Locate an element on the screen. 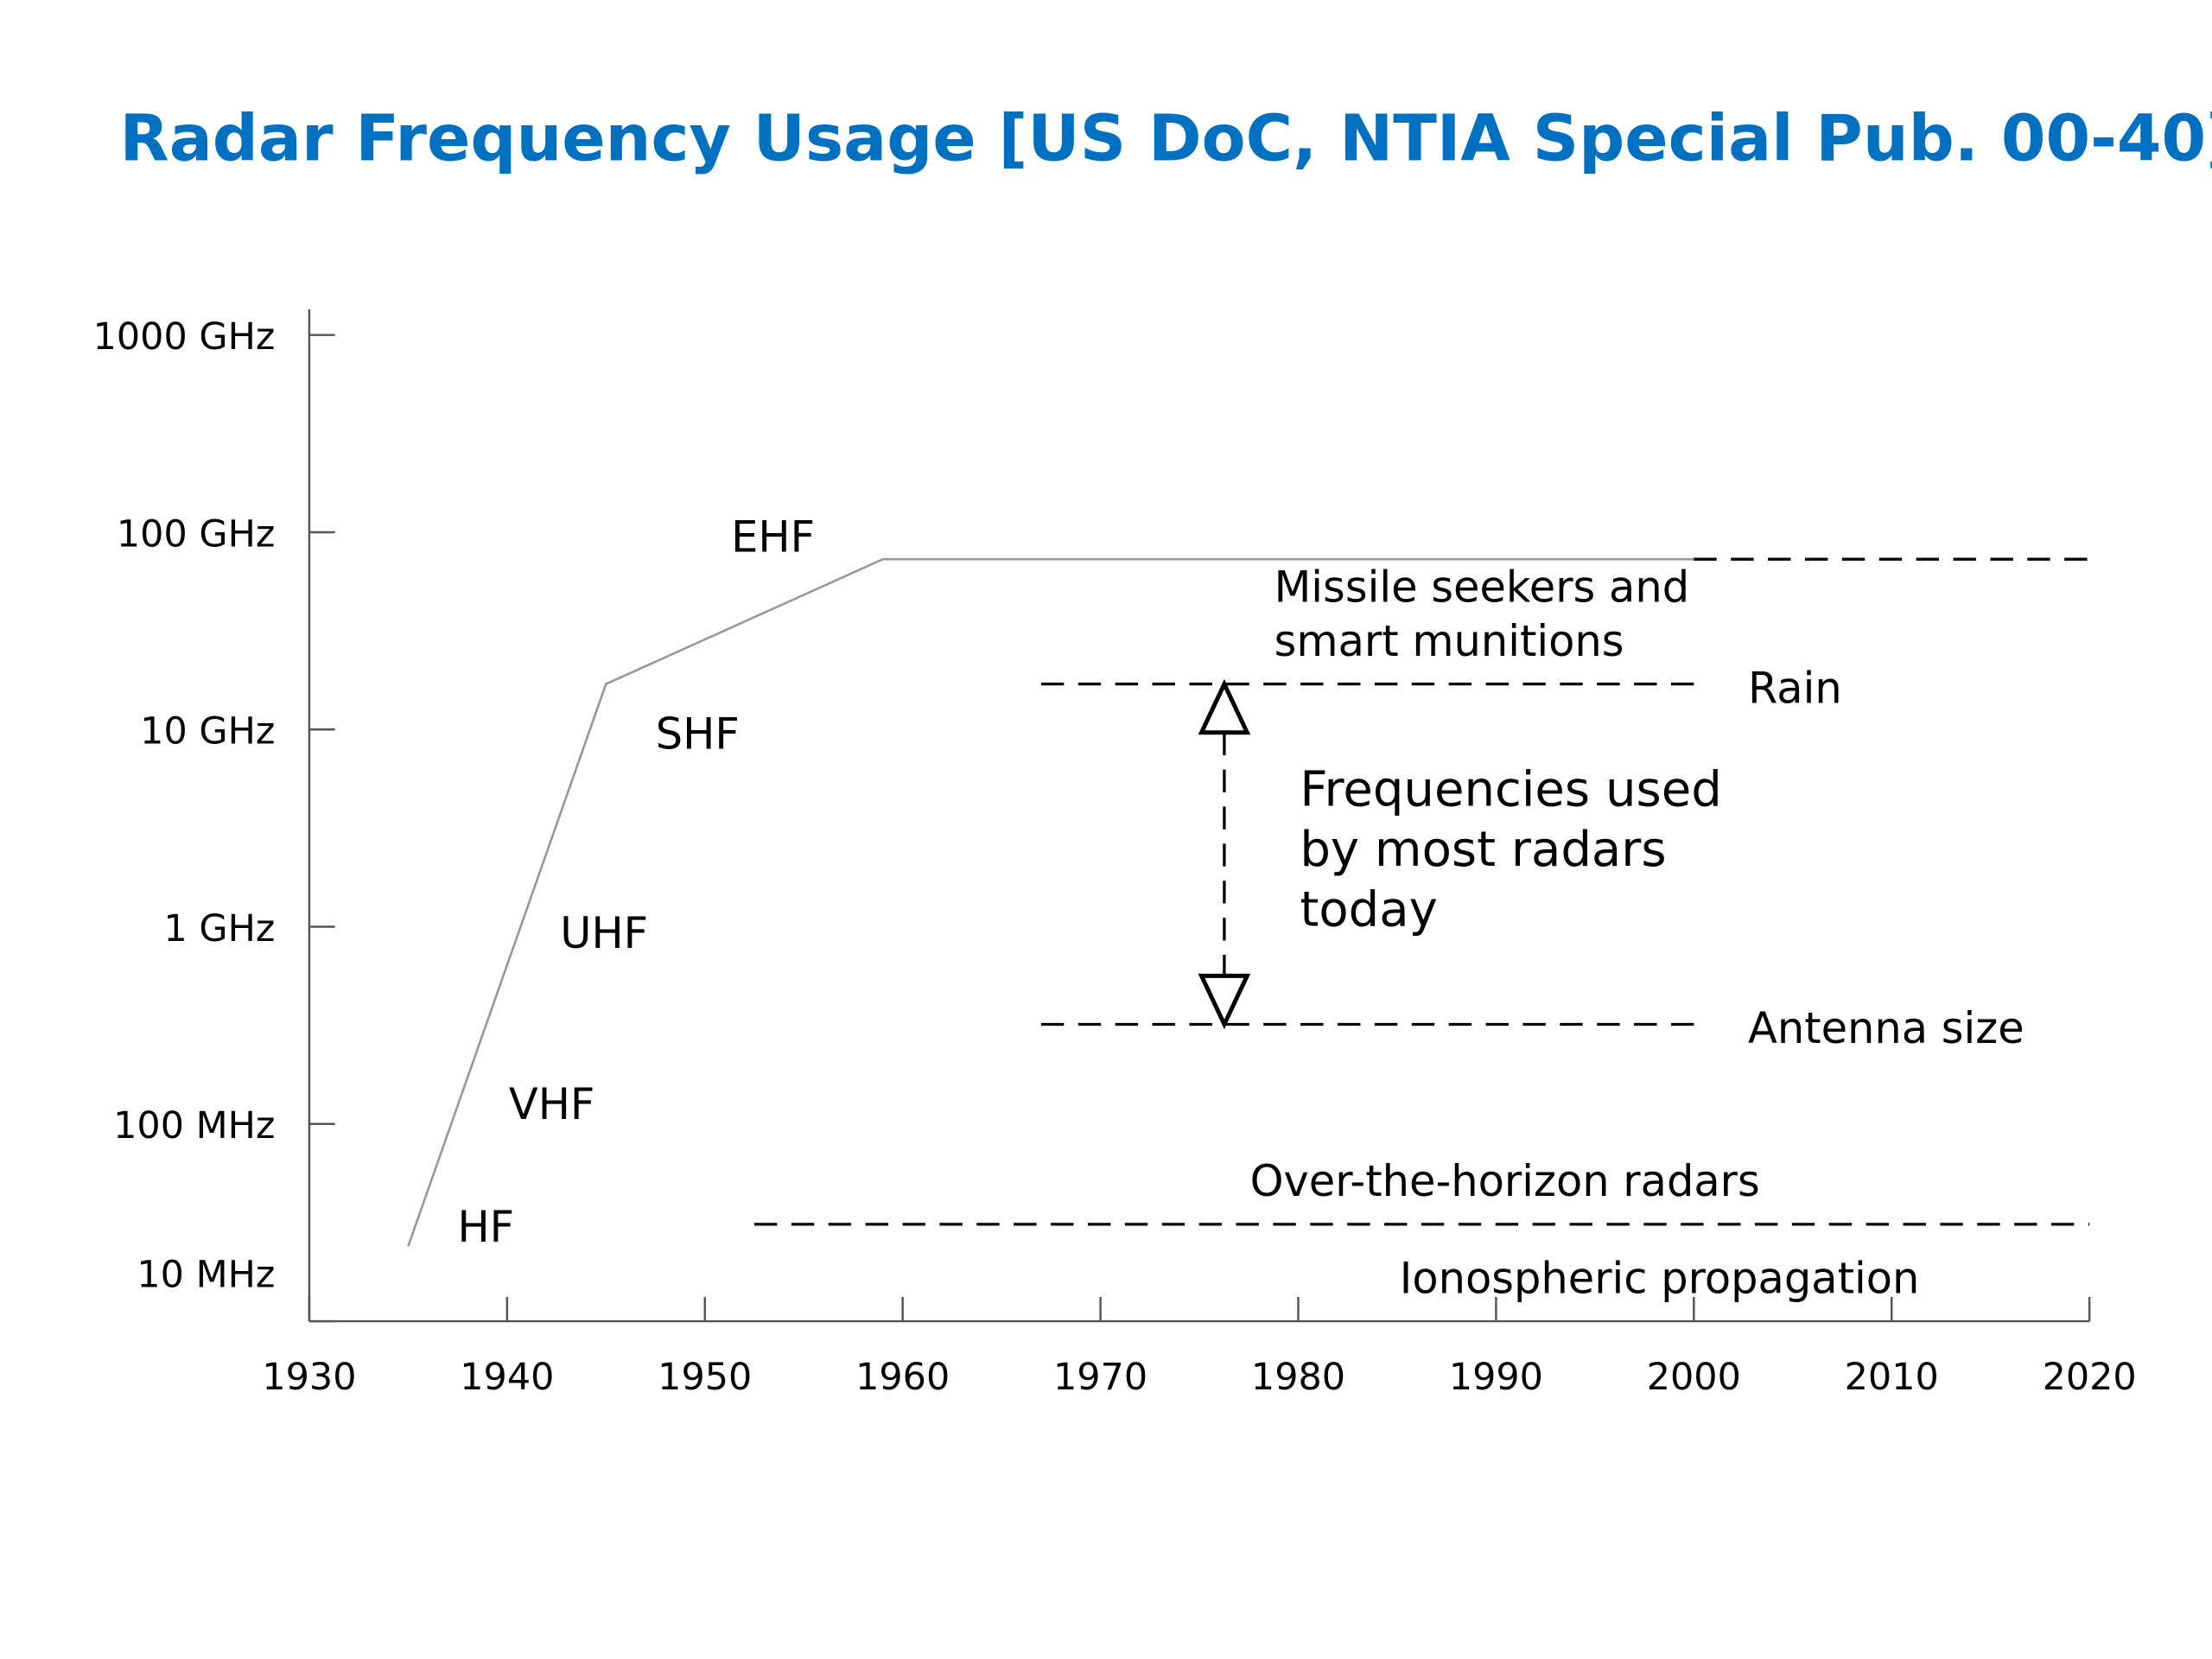  annotation: HF is located at coordinates (485, 1227).